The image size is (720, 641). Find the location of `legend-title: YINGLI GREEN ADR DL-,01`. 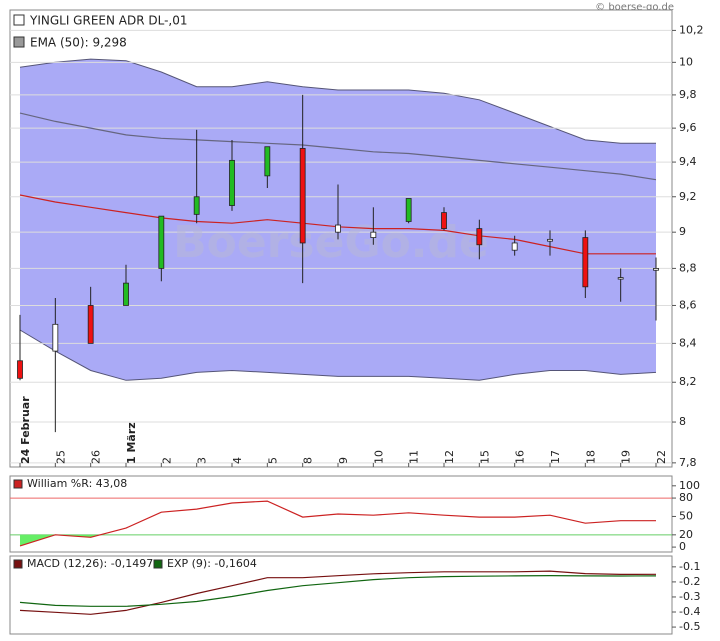

legend-title: YINGLI GREEN ADR DL-,01 is located at coordinates (108, 21).